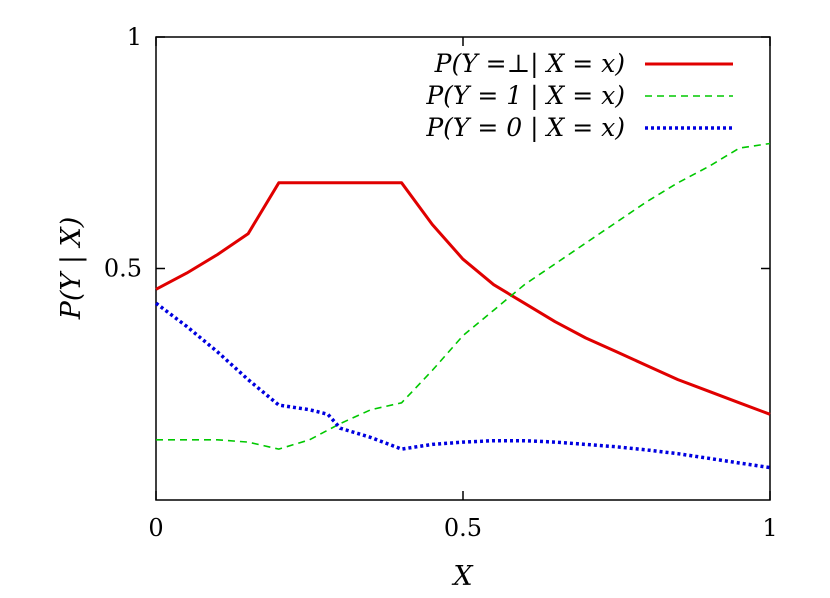 This screenshot has height=598, width=830. What do you see at coordinates (462, 576) in the screenshot?
I see `x-axis-label: X` at bounding box center [462, 576].